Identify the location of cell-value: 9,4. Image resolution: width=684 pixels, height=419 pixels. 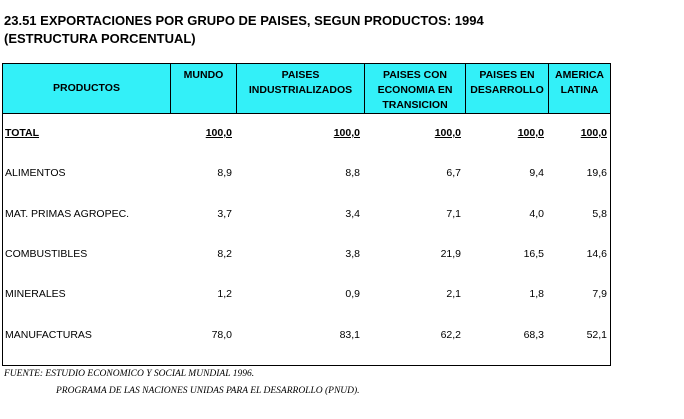
(536, 173).